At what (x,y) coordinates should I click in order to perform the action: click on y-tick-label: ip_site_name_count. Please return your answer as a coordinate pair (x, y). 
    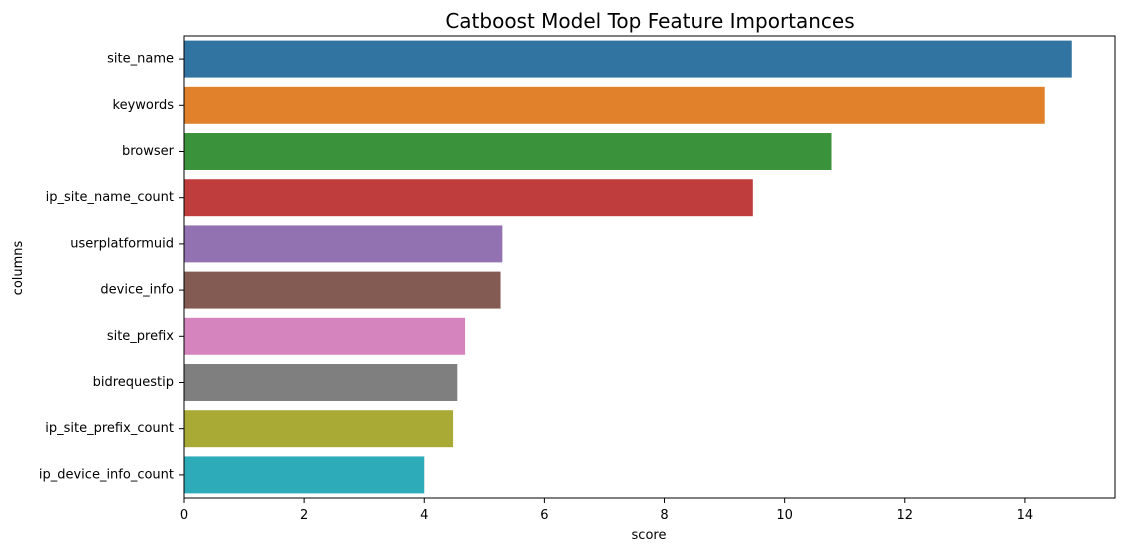
    Looking at the image, I should click on (110, 197).